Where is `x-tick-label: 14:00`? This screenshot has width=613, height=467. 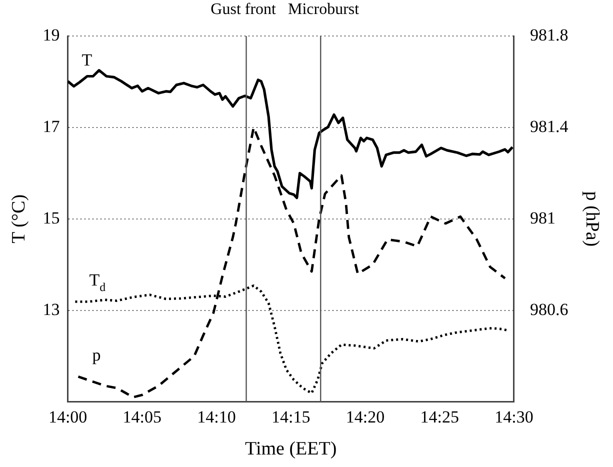
x-tick-label: 14:00 is located at coordinates (68, 416).